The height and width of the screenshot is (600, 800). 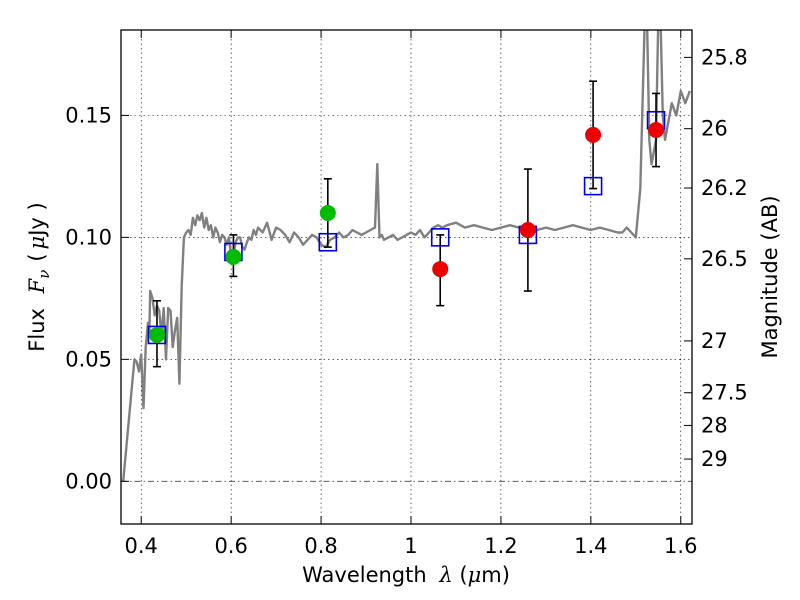 I want to click on right-tick-label: 26.5, so click(x=724, y=259).